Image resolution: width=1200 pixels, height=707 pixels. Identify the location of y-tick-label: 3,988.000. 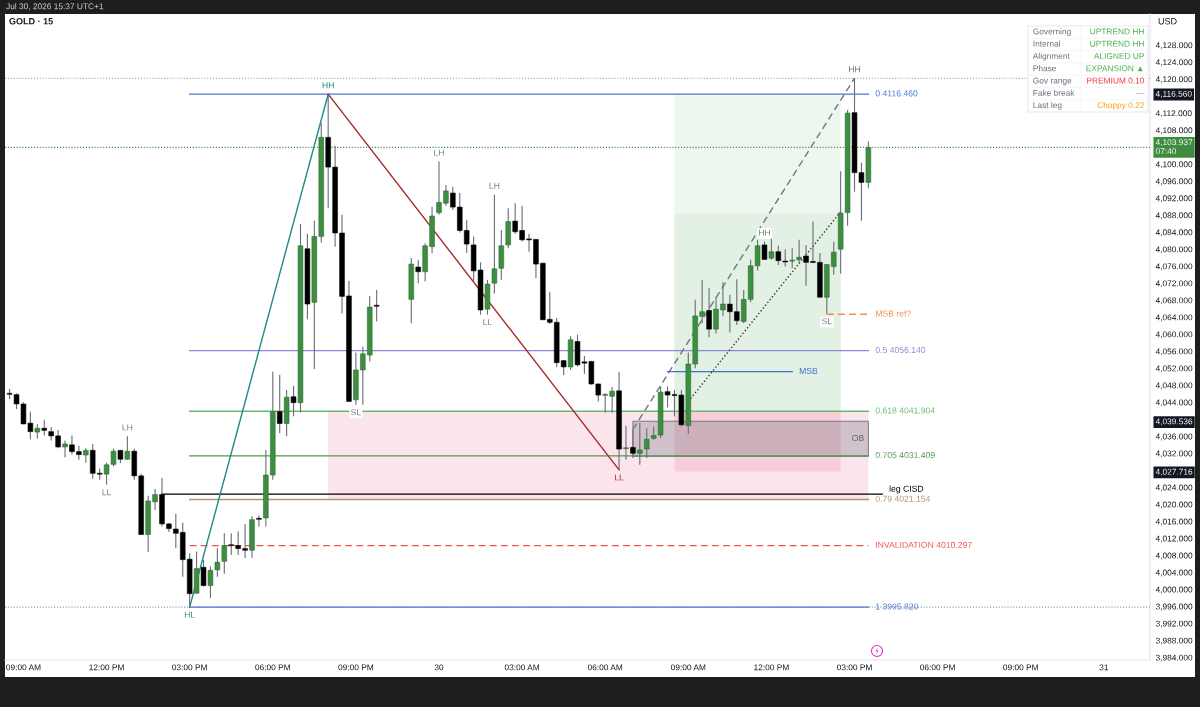
(1174, 641).